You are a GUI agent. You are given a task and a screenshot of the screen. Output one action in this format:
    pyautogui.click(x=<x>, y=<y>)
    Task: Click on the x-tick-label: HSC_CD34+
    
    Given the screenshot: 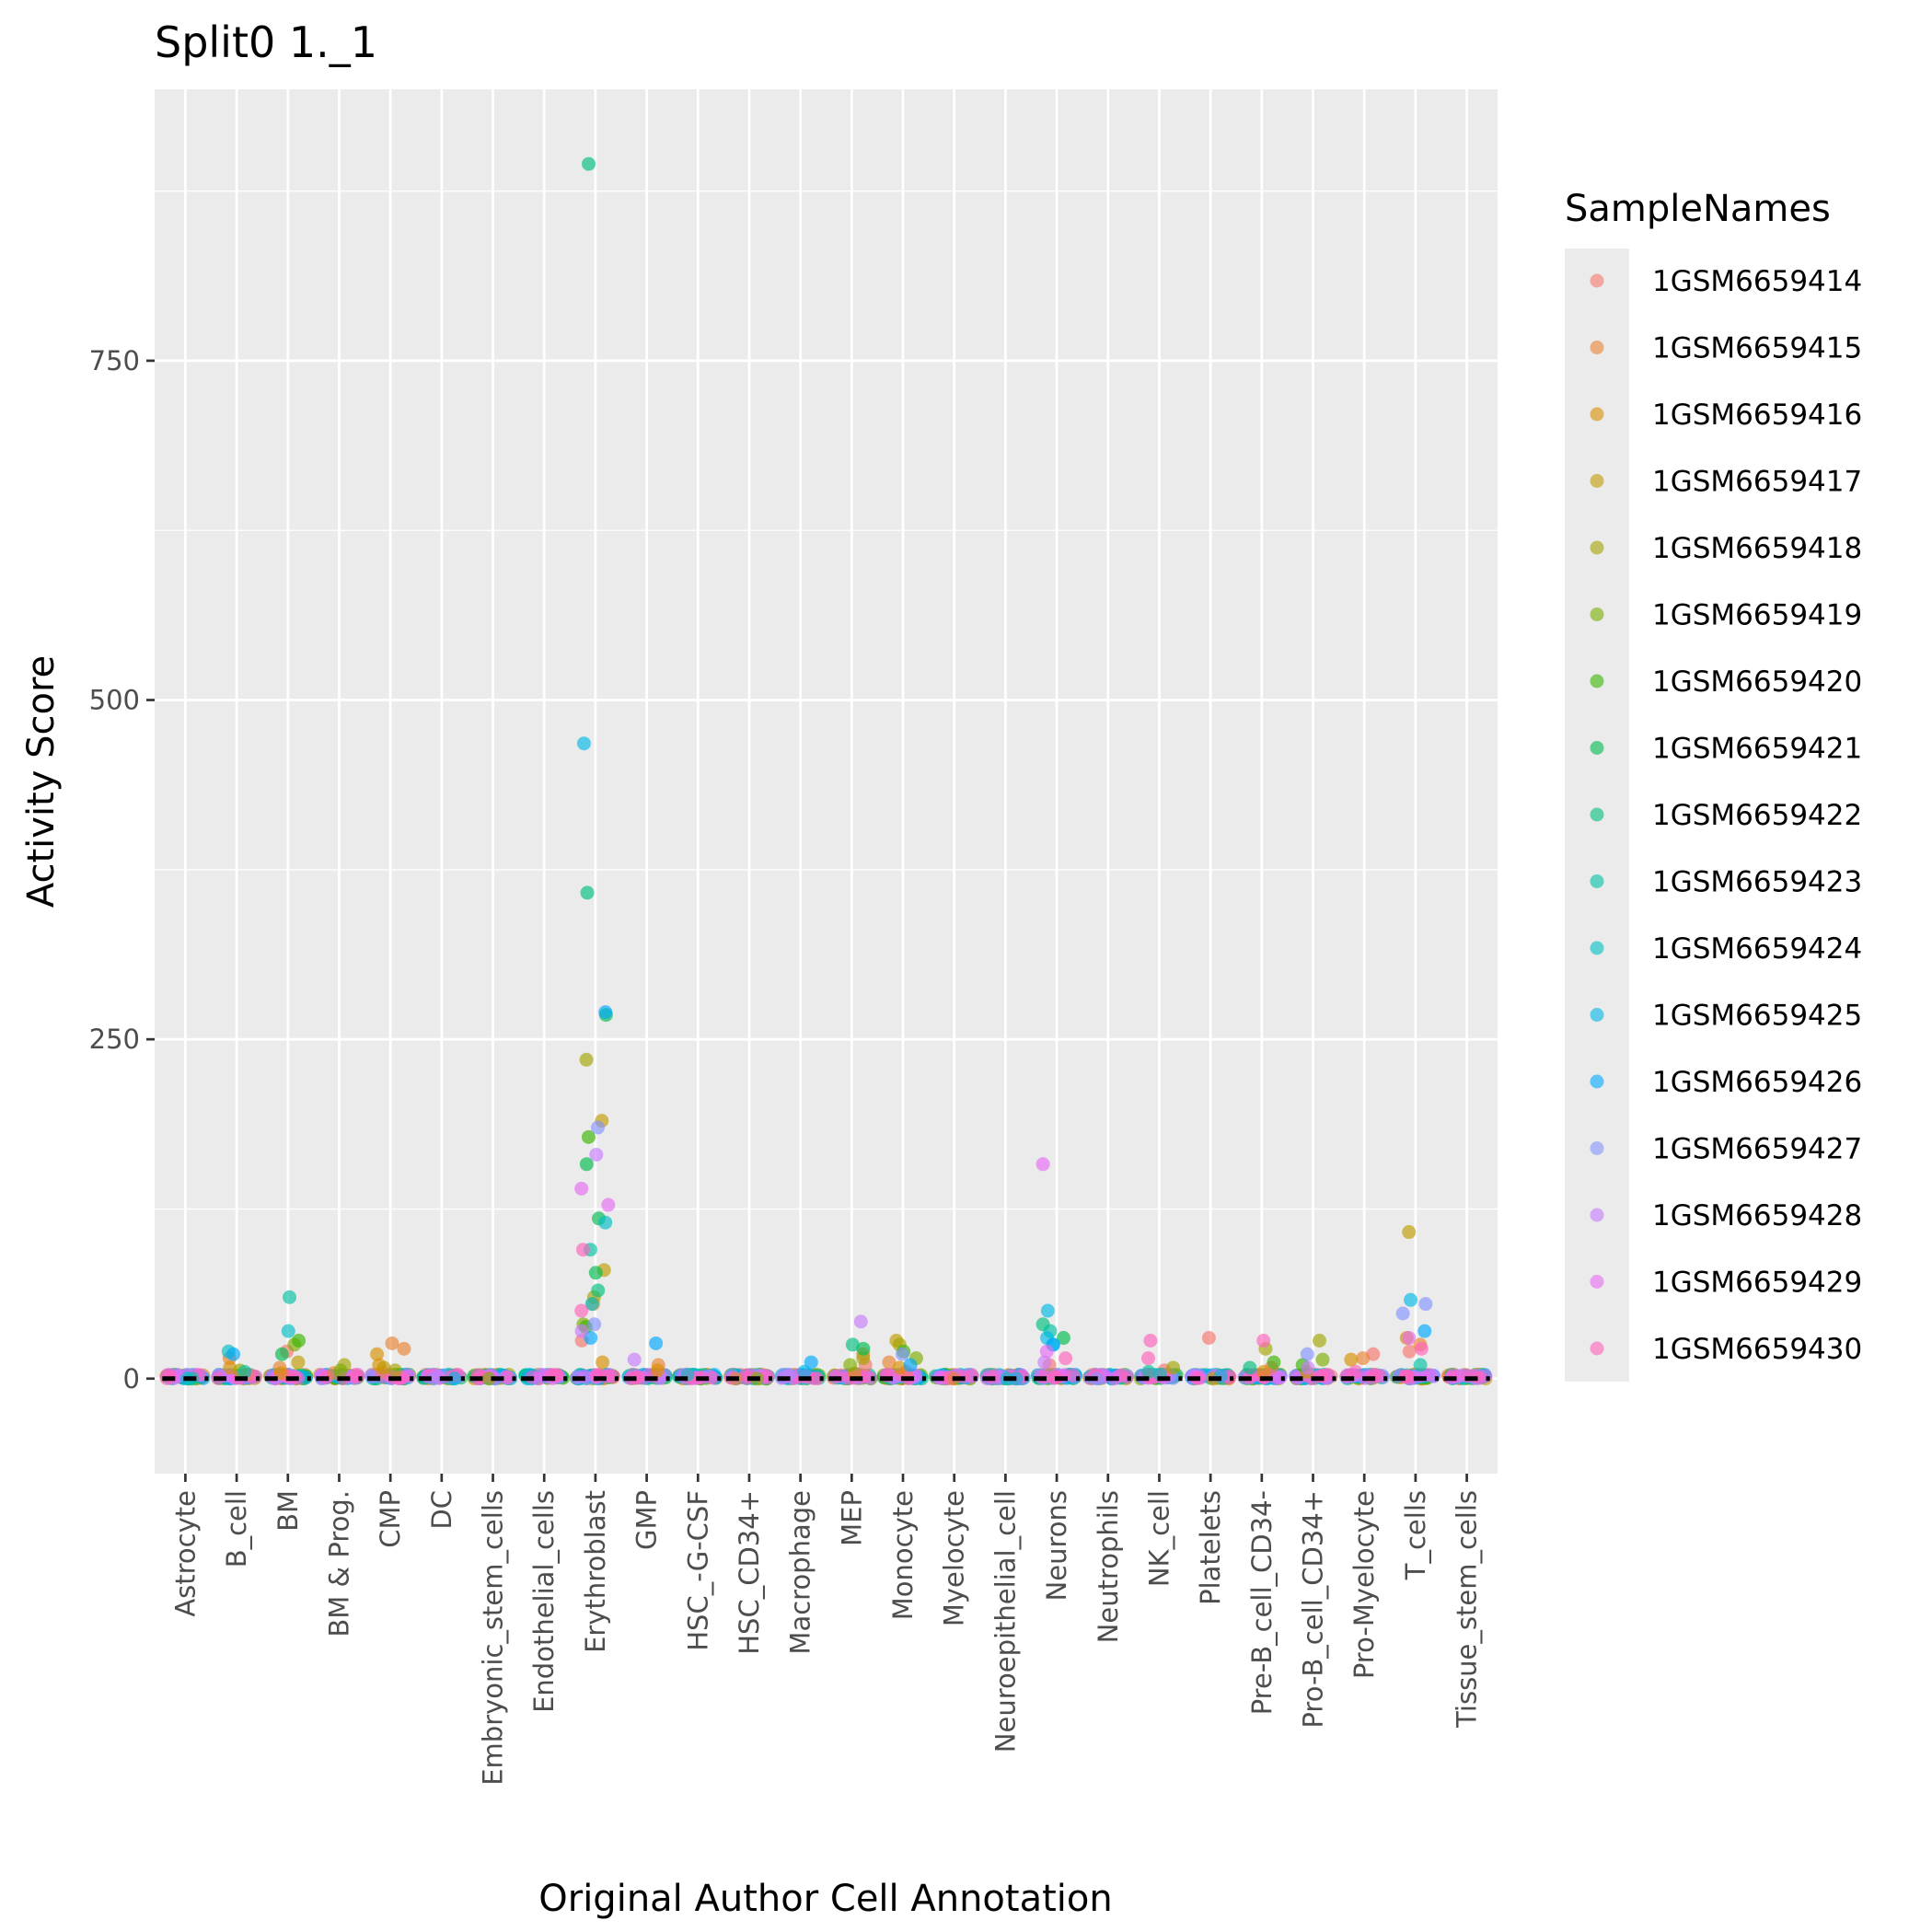 What is the action you would take?
    pyautogui.click(x=750, y=1573)
    